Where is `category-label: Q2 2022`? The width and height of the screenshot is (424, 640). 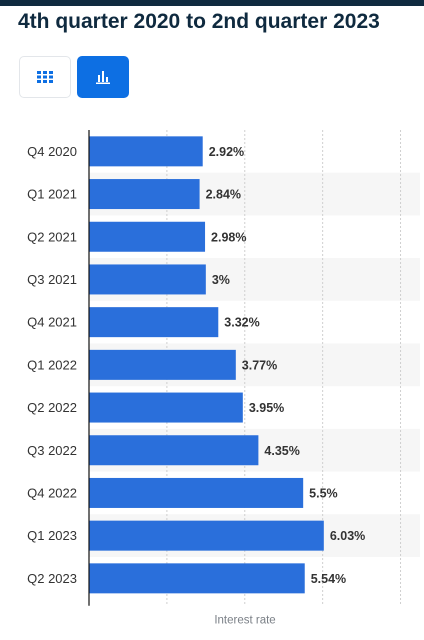 category-label: Q2 2022 is located at coordinates (52, 407).